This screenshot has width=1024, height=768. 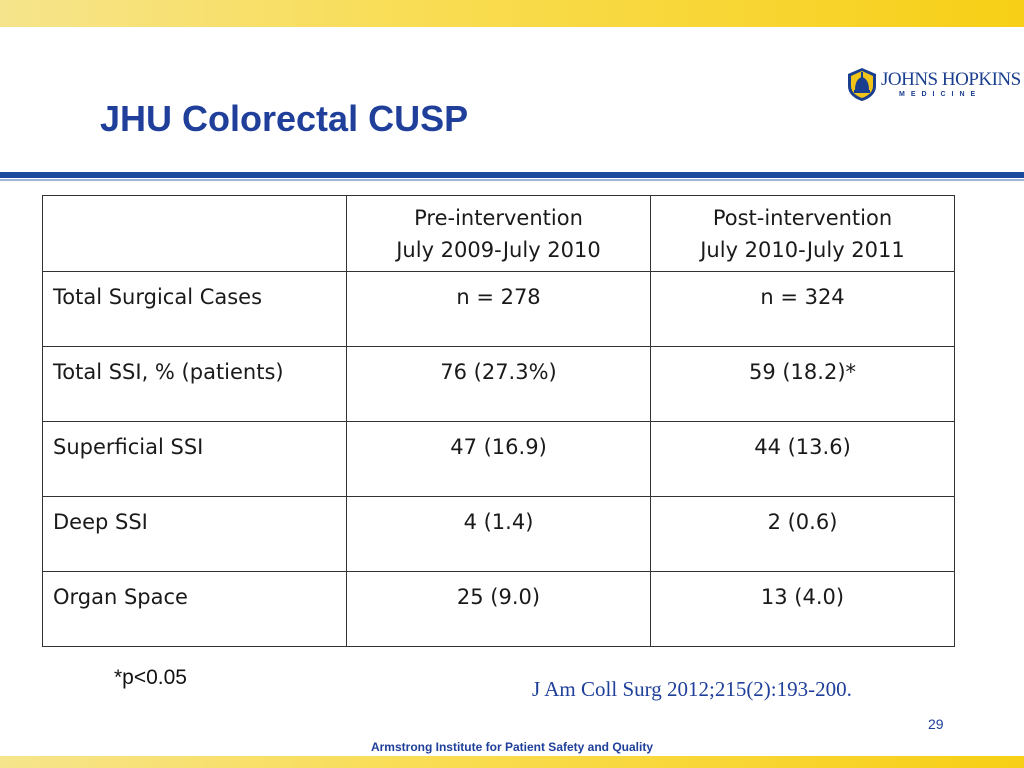 I want to click on pre-value-cell: 4 (1.4), so click(x=498, y=534).